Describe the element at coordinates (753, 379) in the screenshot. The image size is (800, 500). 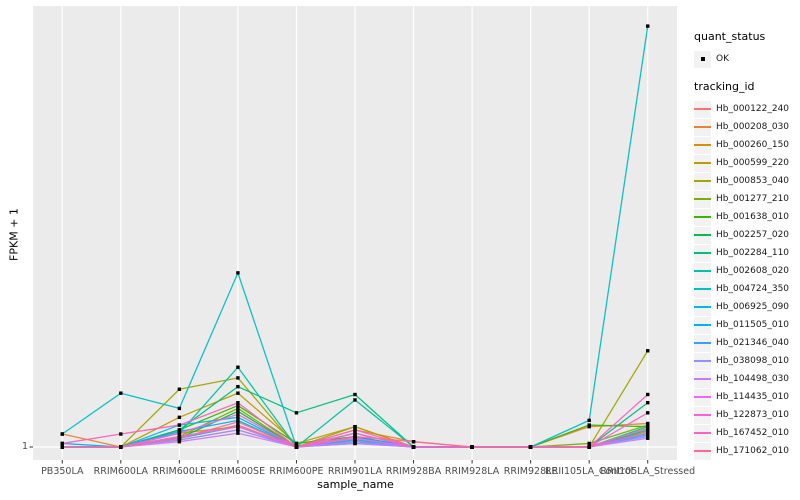
I see `legend-entry-label: Hb_104498_030` at that location.